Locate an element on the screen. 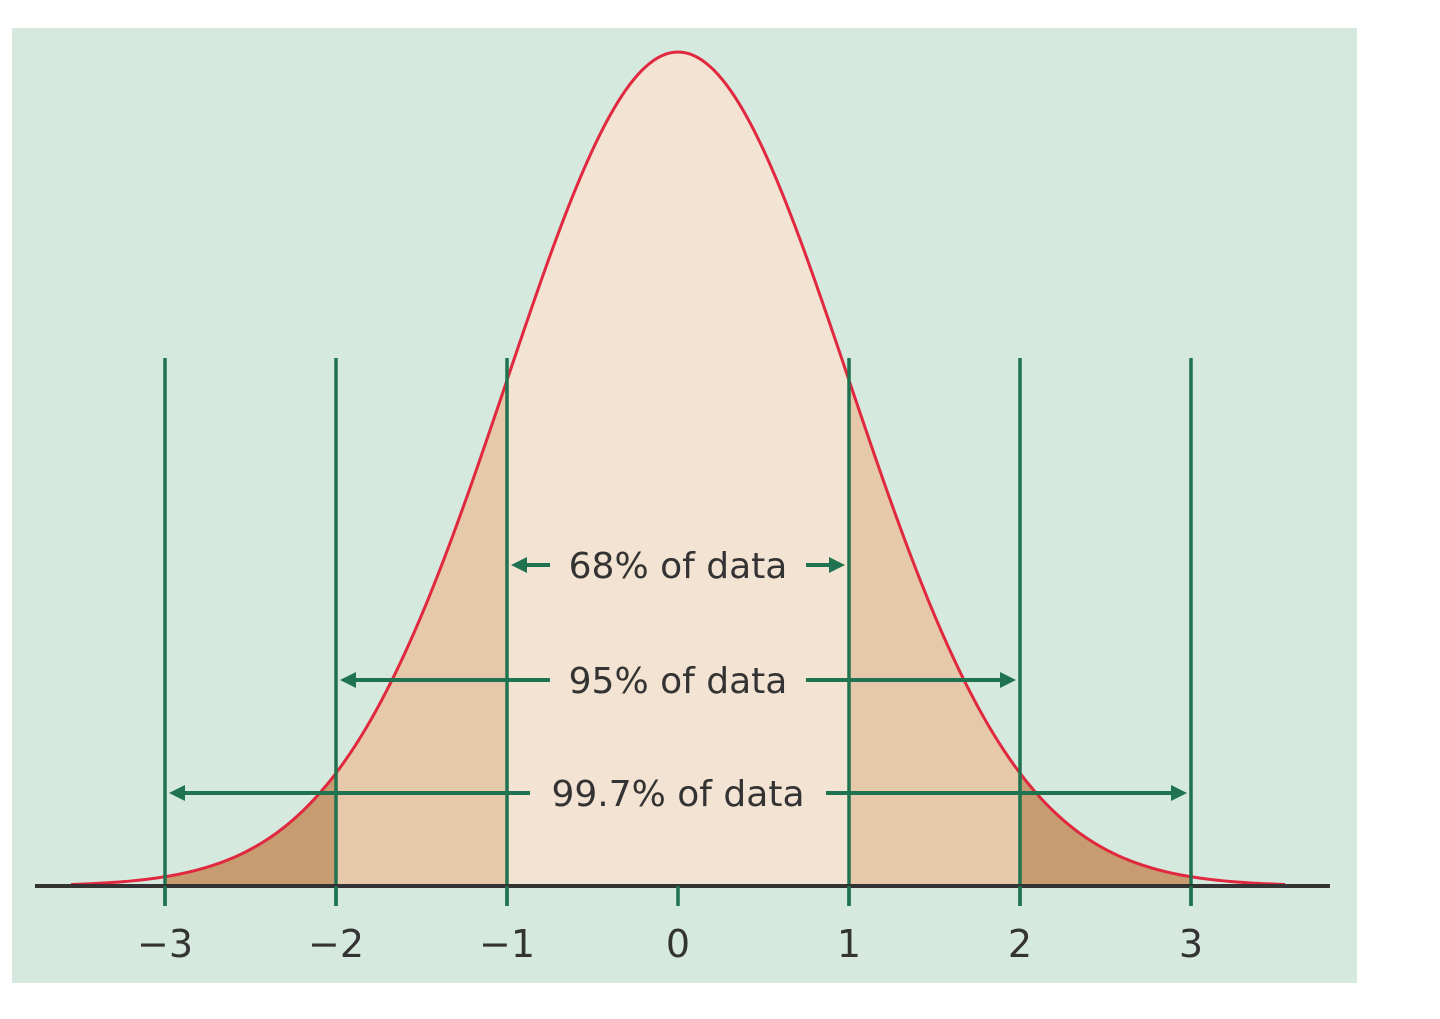 This screenshot has height=1019, width=1440. annotation-99.7: 99.7% of data is located at coordinates (678, 794).